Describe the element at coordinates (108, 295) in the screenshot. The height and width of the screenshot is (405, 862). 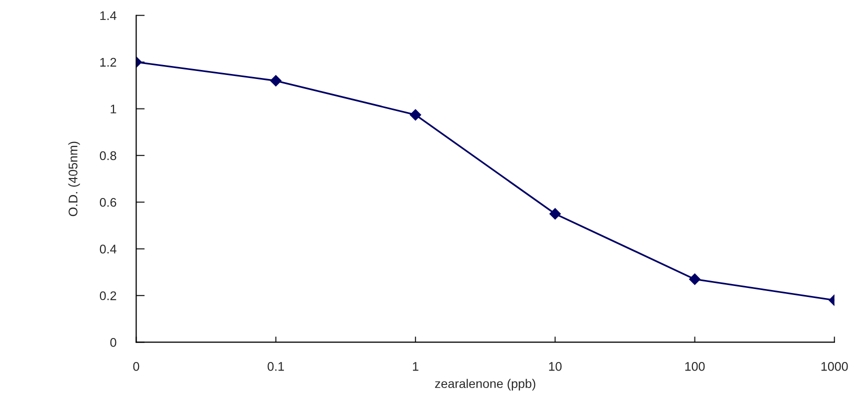
I see `y-tick-label: 0.2` at that location.